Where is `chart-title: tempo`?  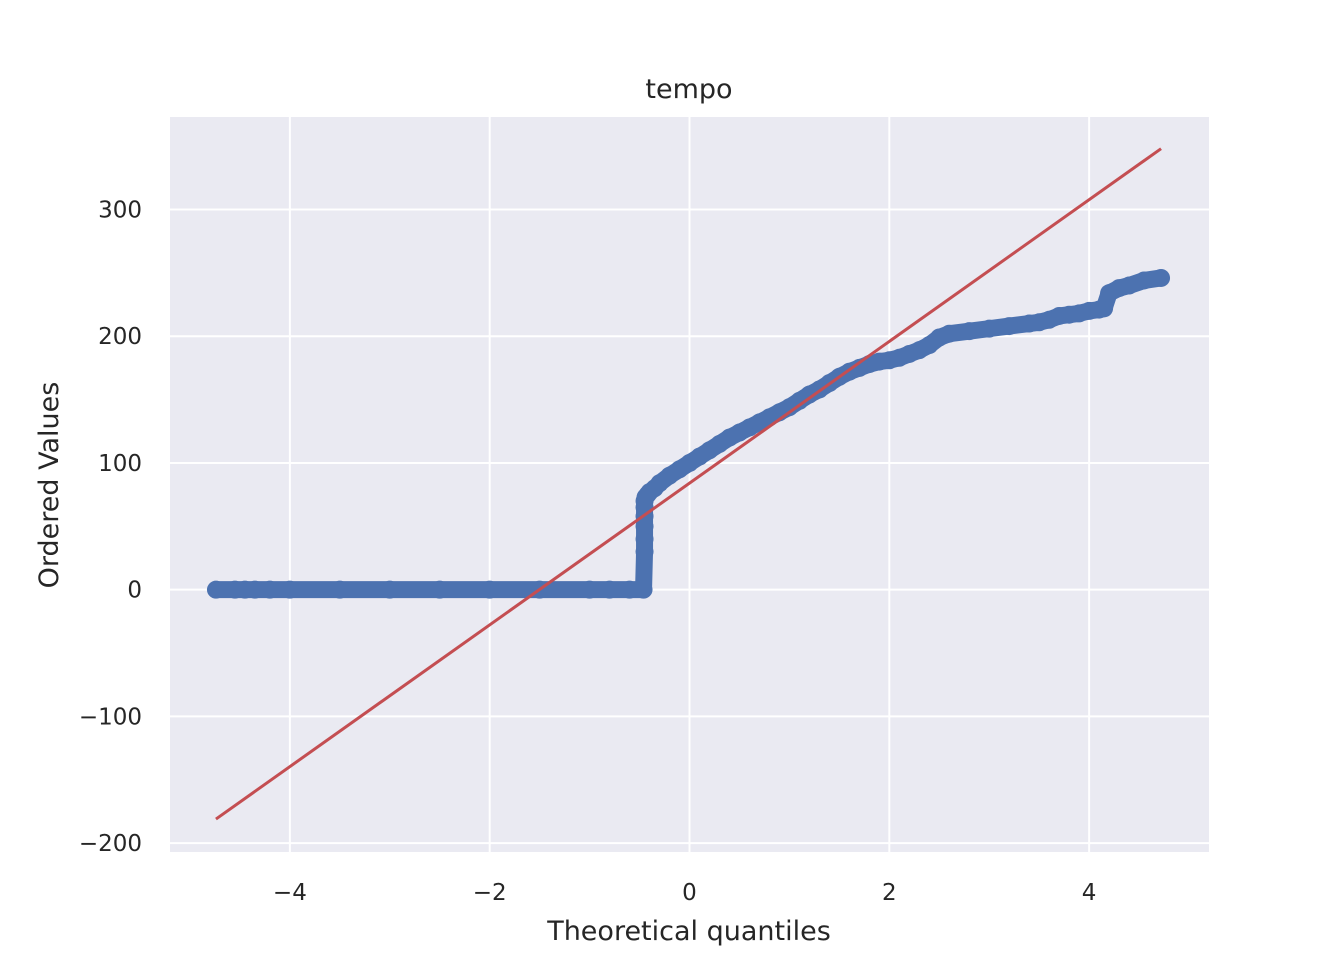
chart-title: tempo is located at coordinates (688, 89).